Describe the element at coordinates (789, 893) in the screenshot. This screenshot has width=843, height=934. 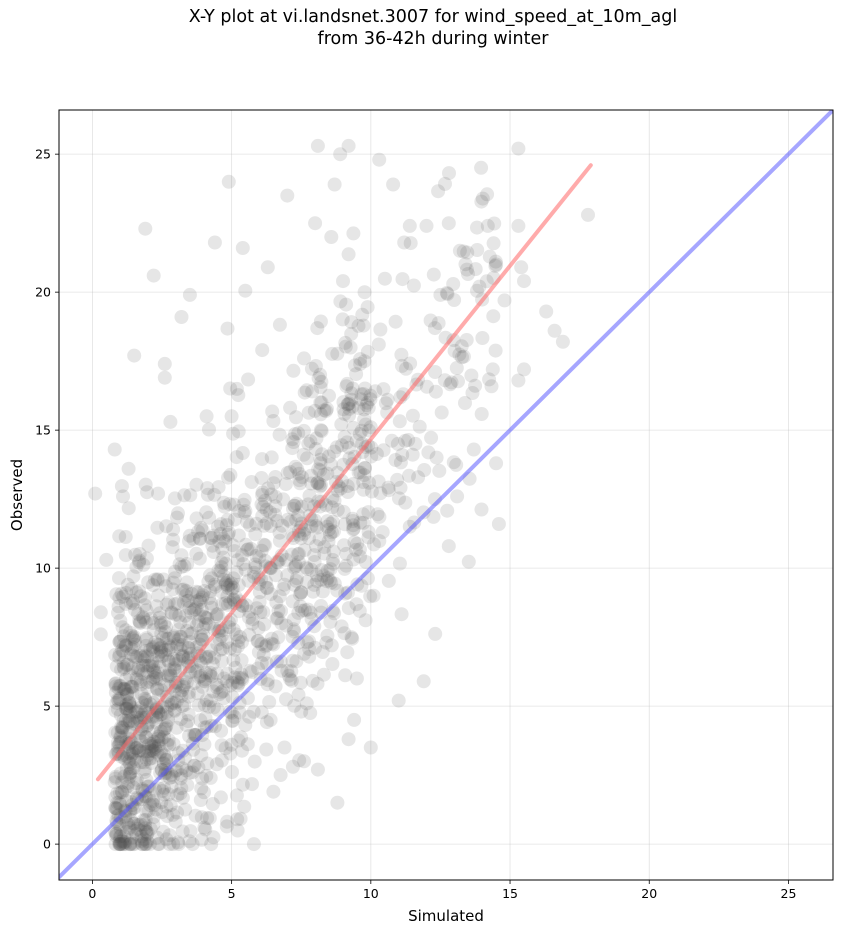
I see `x-tick-label: 25` at that location.